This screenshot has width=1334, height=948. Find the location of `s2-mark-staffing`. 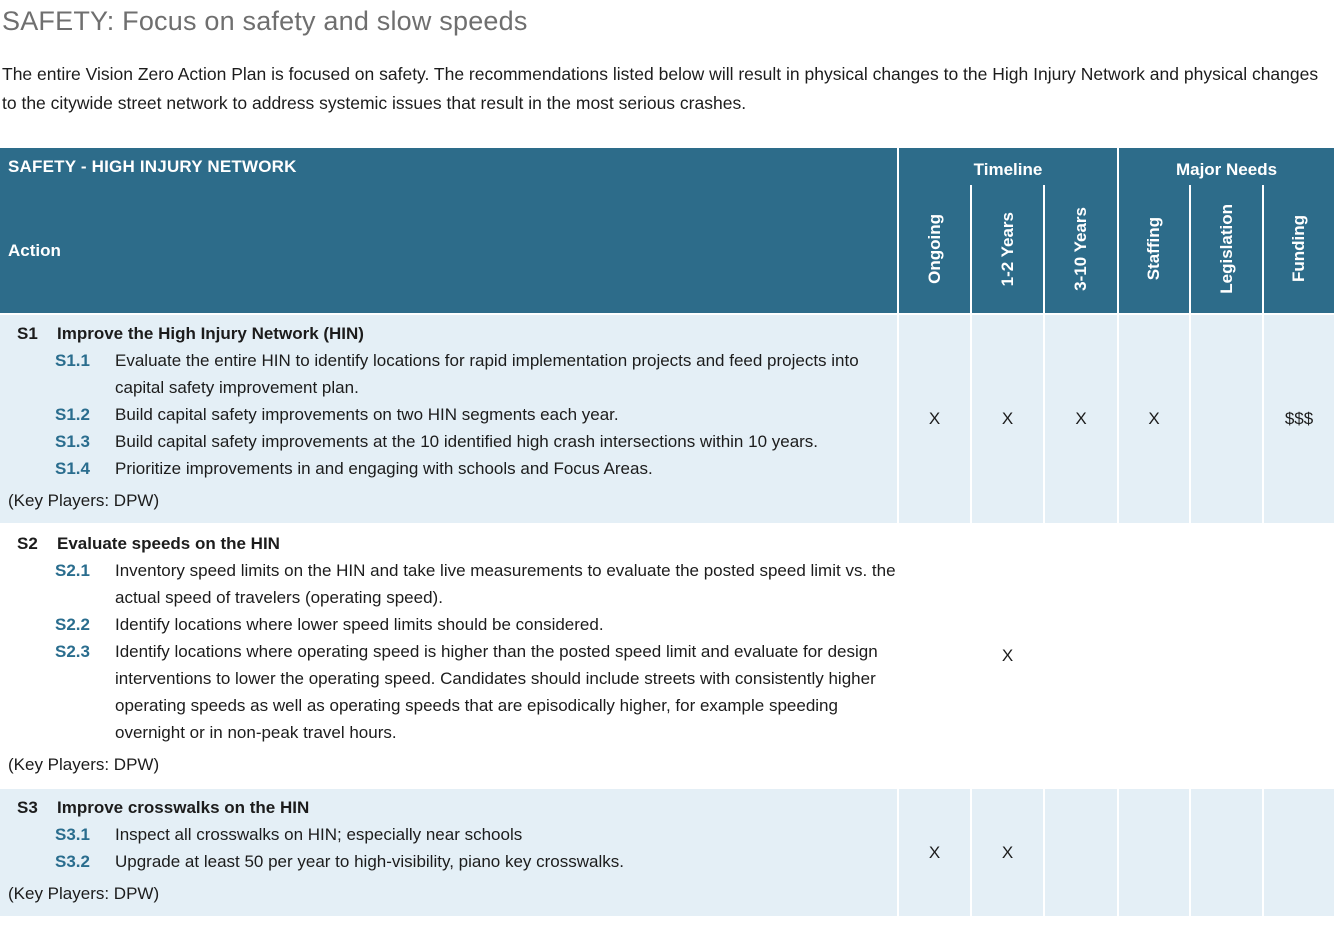

s2-mark-staffing is located at coordinates (1153, 656).